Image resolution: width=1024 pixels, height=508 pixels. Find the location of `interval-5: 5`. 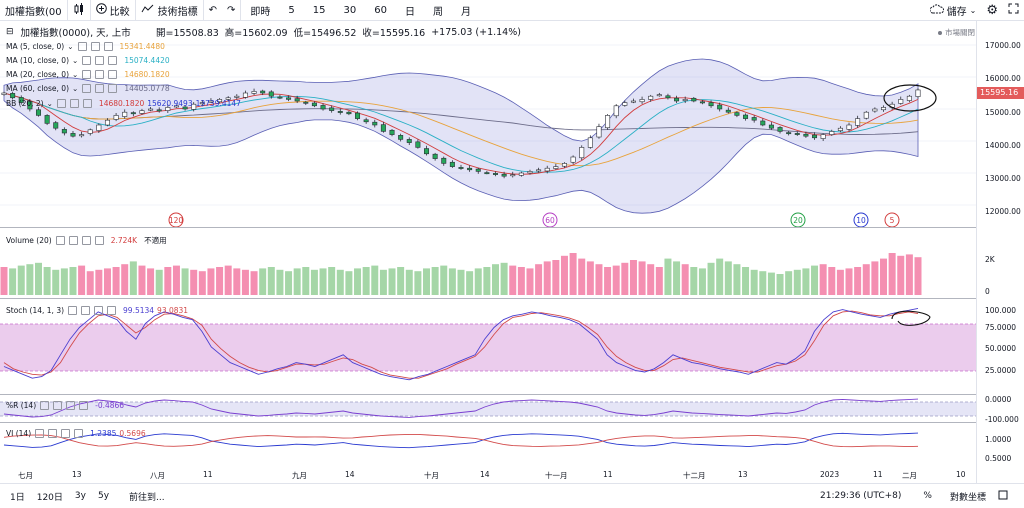

interval-5: 5 is located at coordinates (291, 10).